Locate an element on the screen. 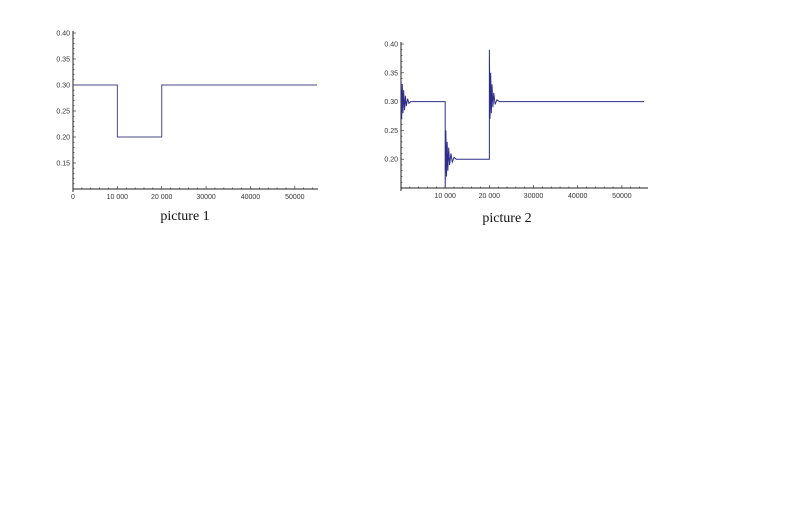 The width and height of the screenshot is (800, 527). y-tick-label: 0.15 is located at coordinates (63, 164).